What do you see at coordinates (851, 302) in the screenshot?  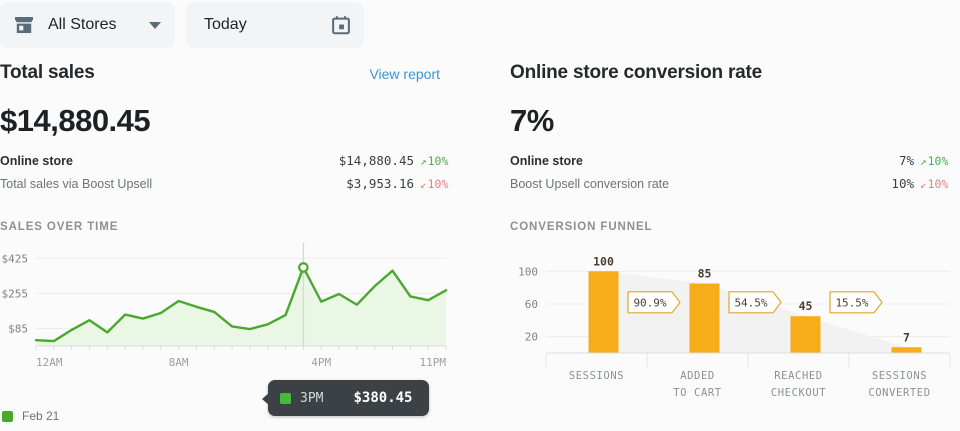 I see `badge-label: 15.5%` at bounding box center [851, 302].